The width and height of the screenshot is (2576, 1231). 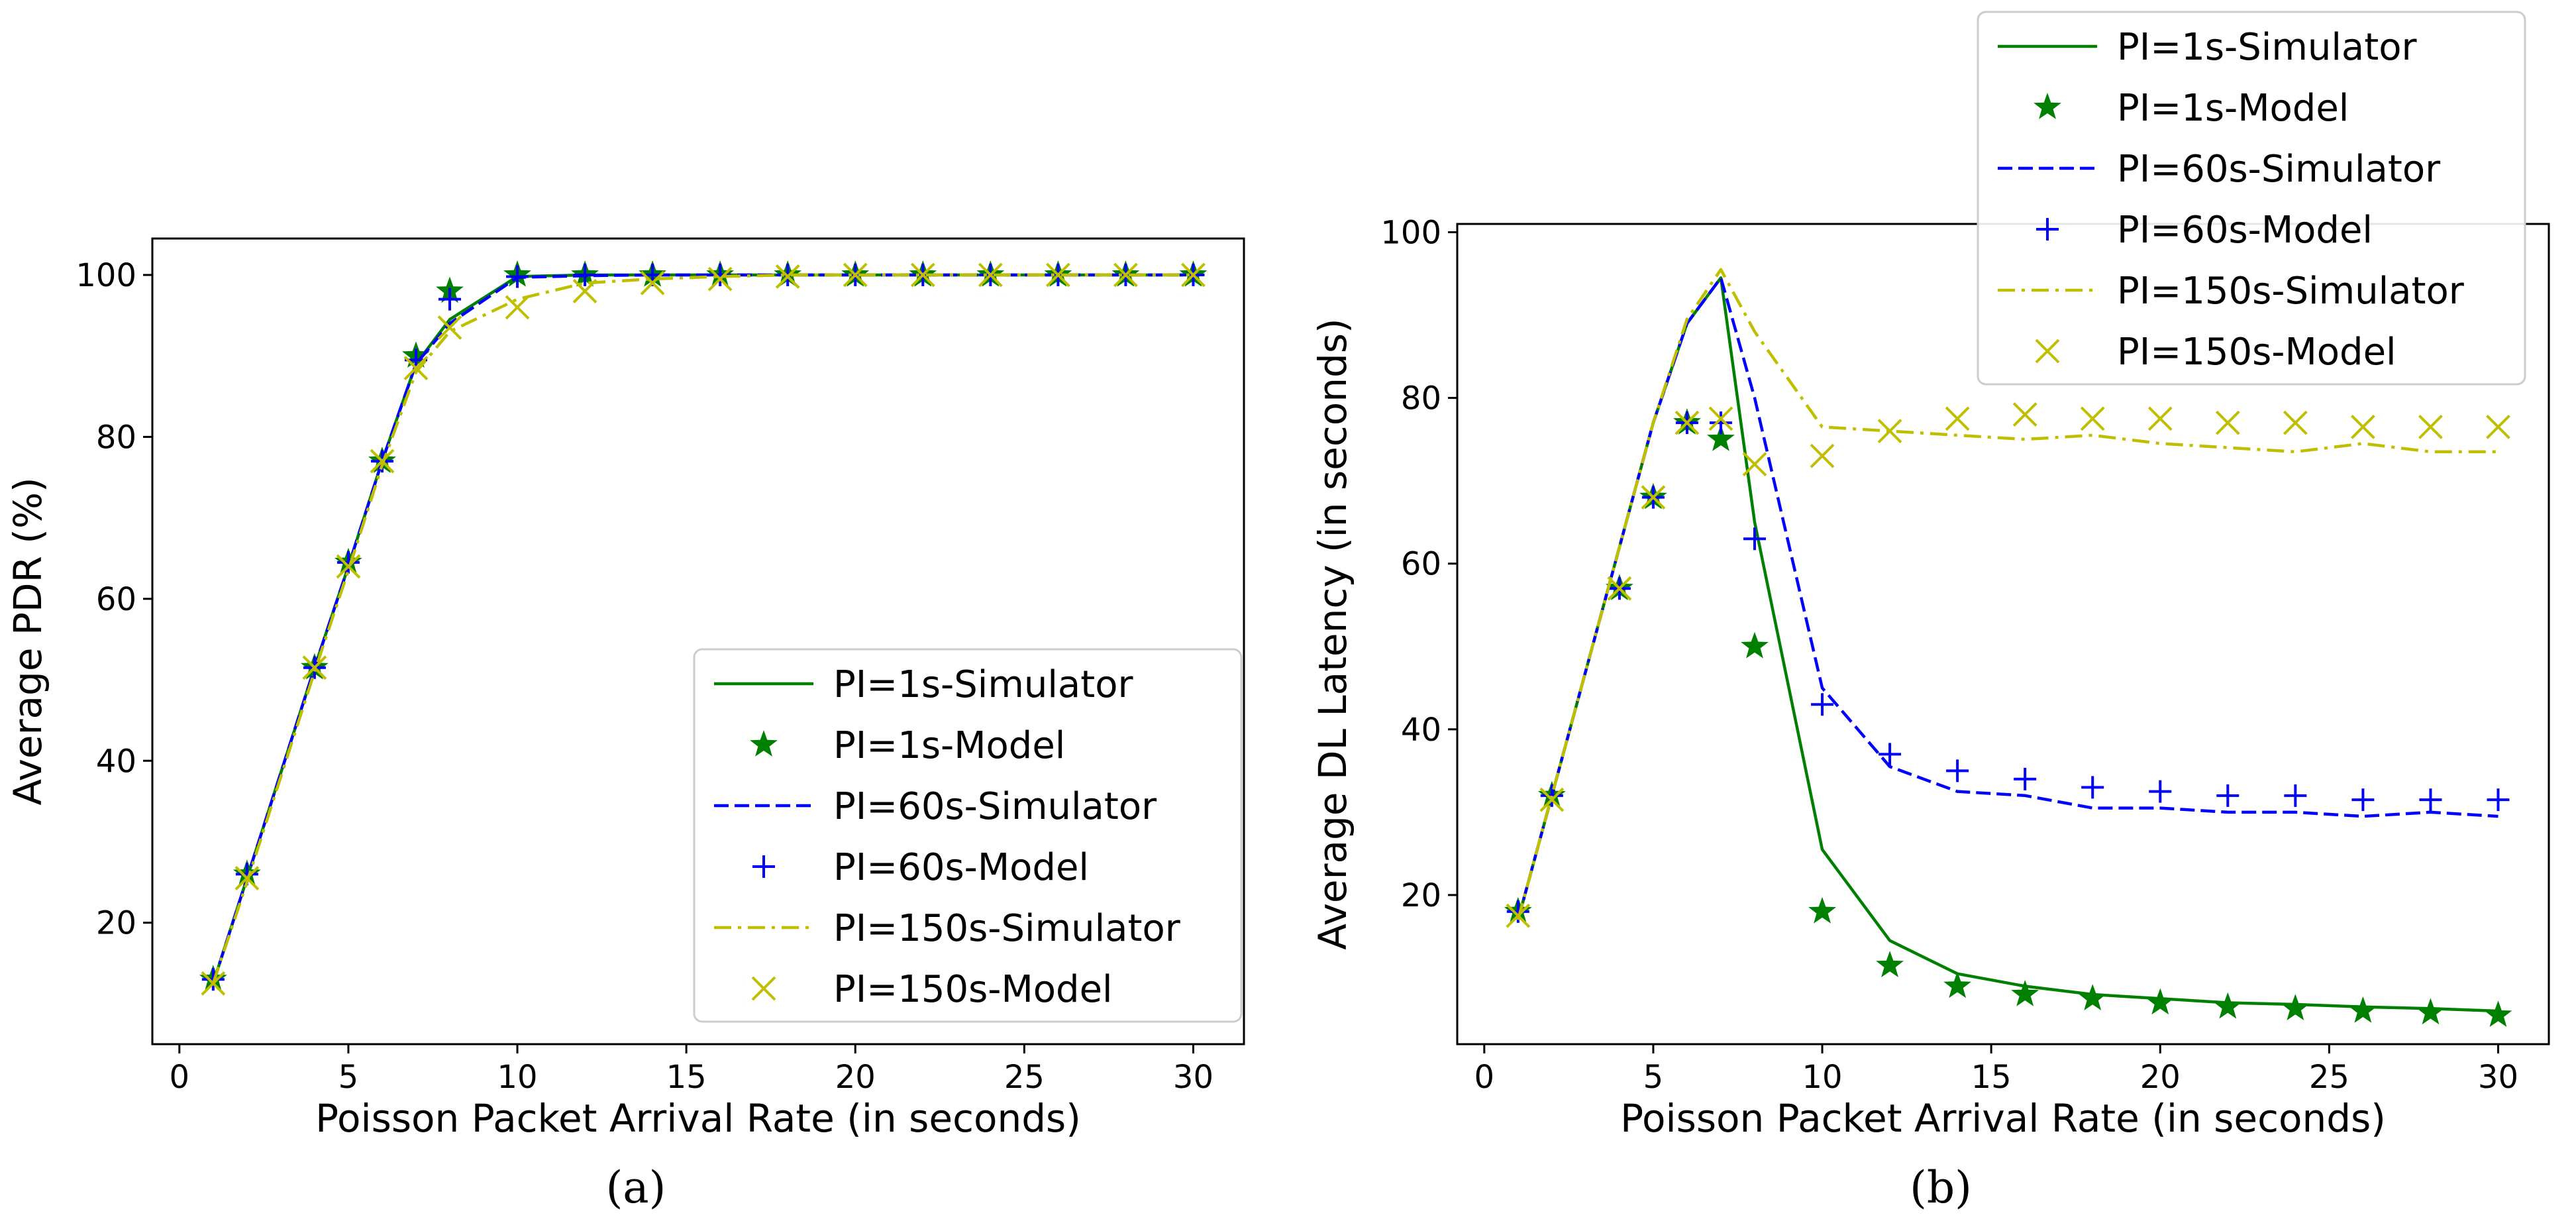 I want to click on x-tick-label: 25, so click(x=1024, y=1077).